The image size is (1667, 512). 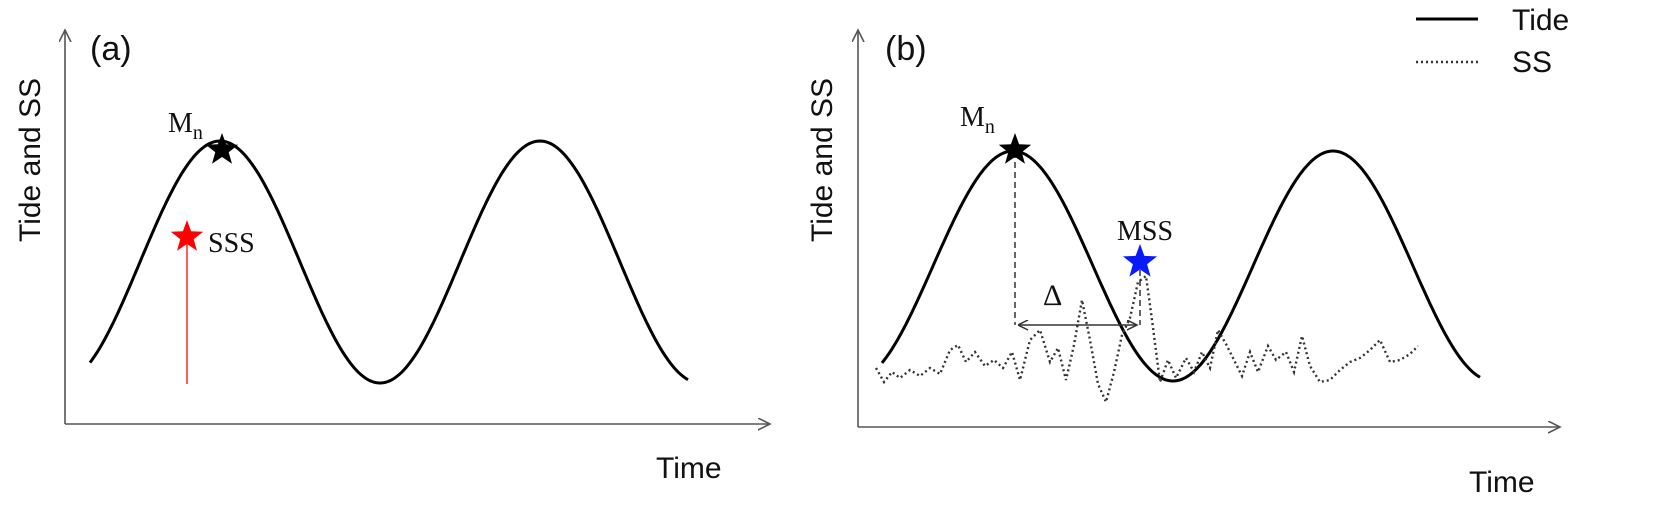 I want to click on panel-a-y-axis-label: Tide and SS, so click(x=30, y=160).